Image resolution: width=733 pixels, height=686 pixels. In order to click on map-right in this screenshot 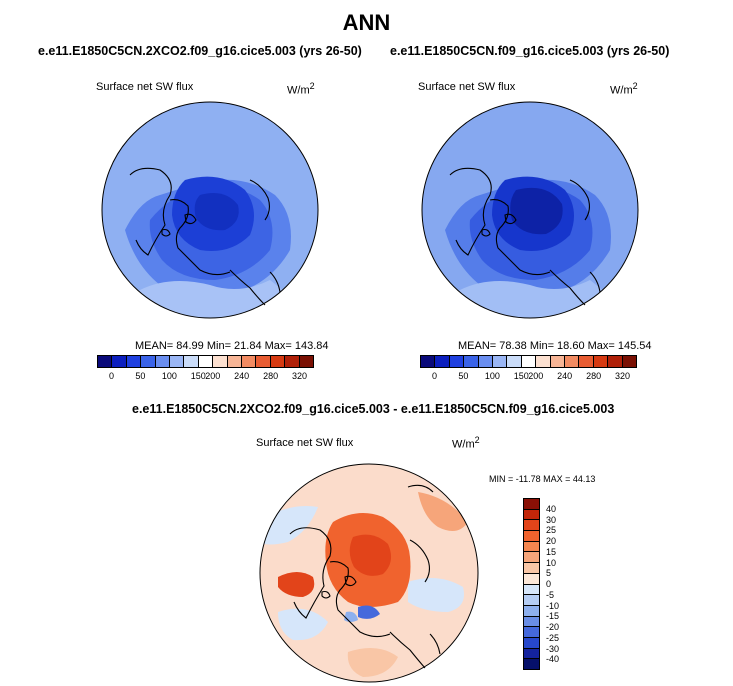, I will do `click(530, 210)`.